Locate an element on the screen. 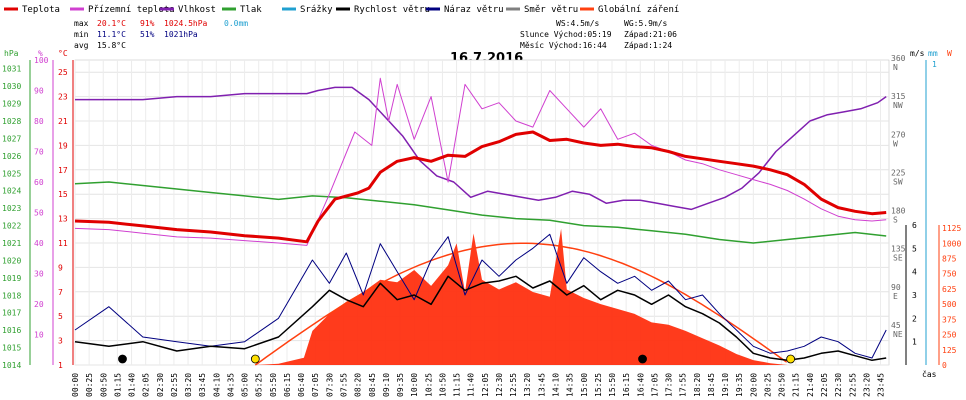 The height and width of the screenshot is (400, 966). press-tick: 1018 is located at coordinates (11, 295).